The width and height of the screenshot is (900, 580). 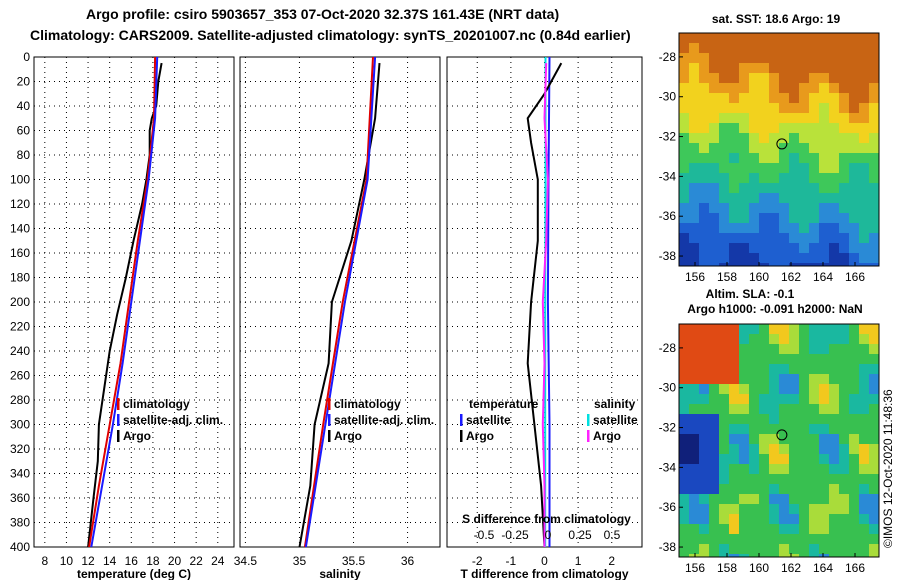 I want to click on top-tick-label: 0, so click(x=548, y=535).